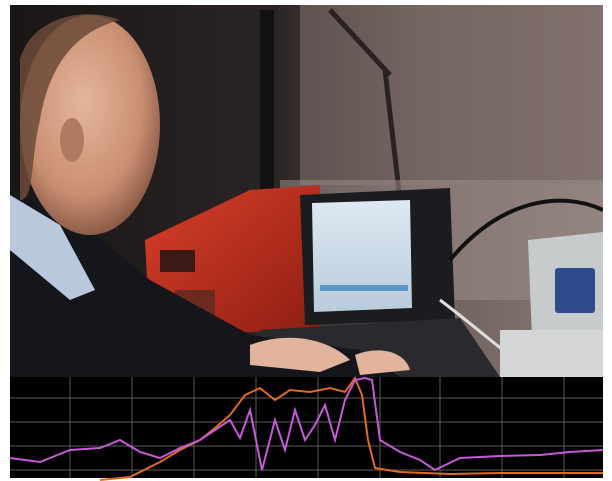 The height and width of the screenshot is (481, 612). Describe the element at coordinates (525, 230) in the screenshot. I see `cable` at that location.